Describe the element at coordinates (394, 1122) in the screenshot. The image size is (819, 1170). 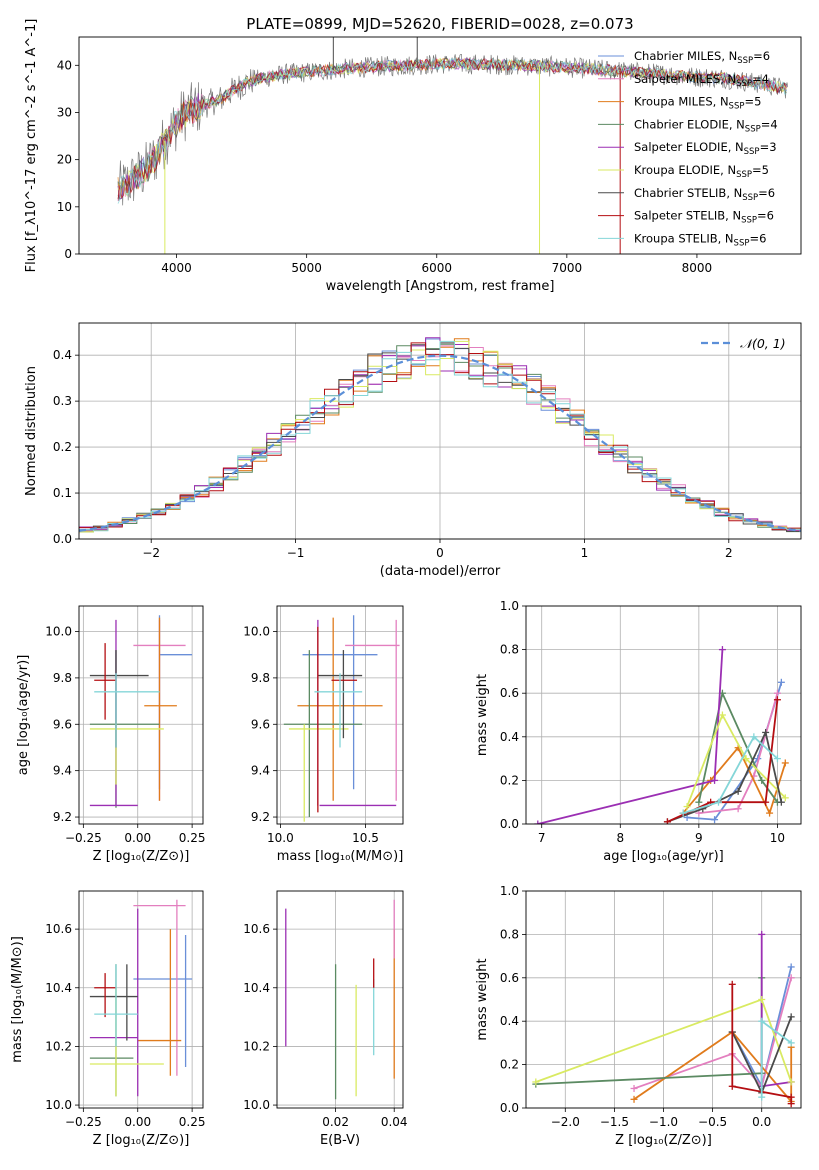
I see `x-tick-label: 0.04` at that location.